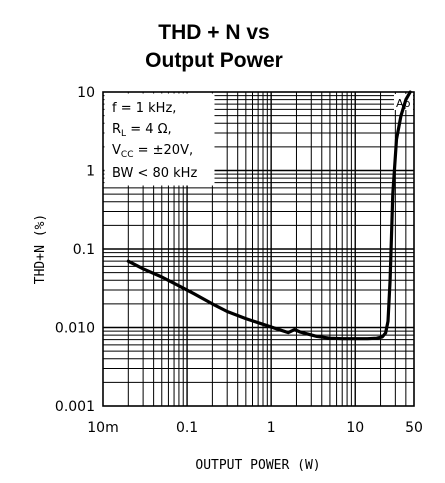 The image size is (445, 483). What do you see at coordinates (142, 130) in the screenshot?
I see `legend-load: RL = 4 Ω,` at bounding box center [142, 130].